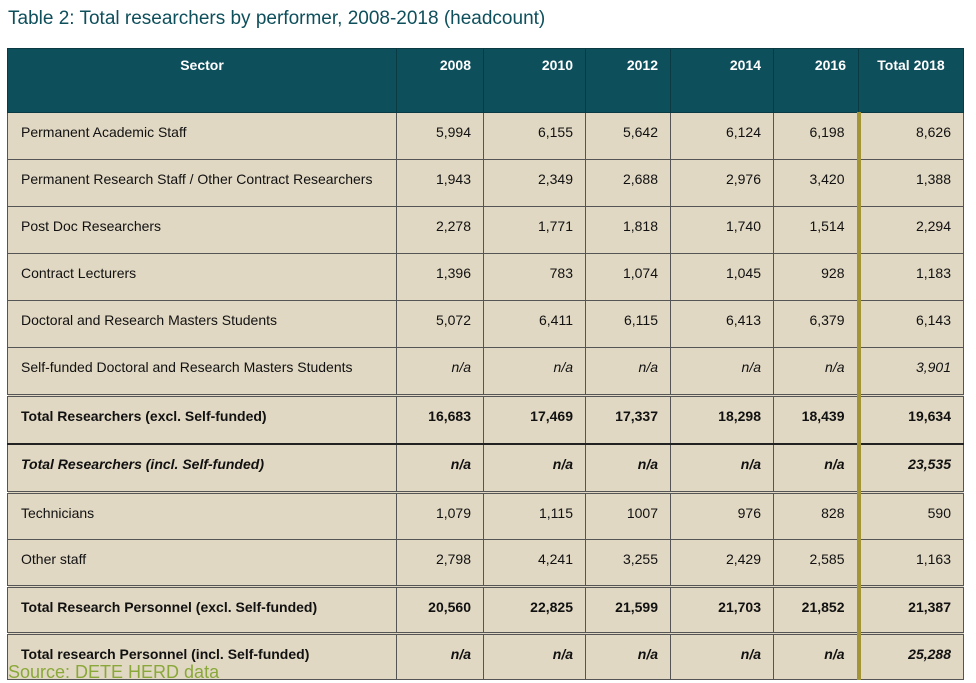 This screenshot has width=976, height=683. What do you see at coordinates (910, 656) in the screenshot?
I see `table-cell: 25,288` at bounding box center [910, 656].